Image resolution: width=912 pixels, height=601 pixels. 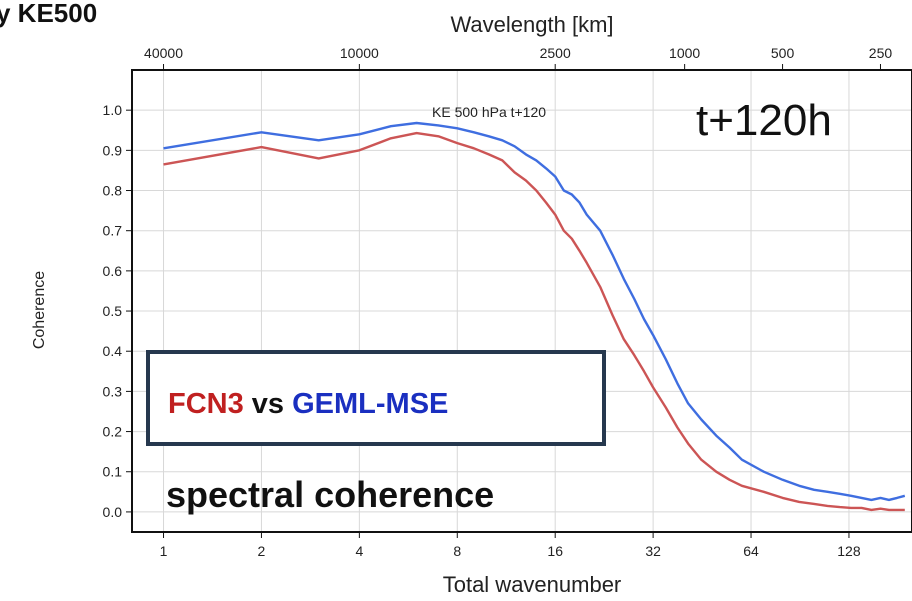 What do you see at coordinates (764, 120) in the screenshot?
I see `lead-time-label: t+120h` at bounding box center [764, 120].